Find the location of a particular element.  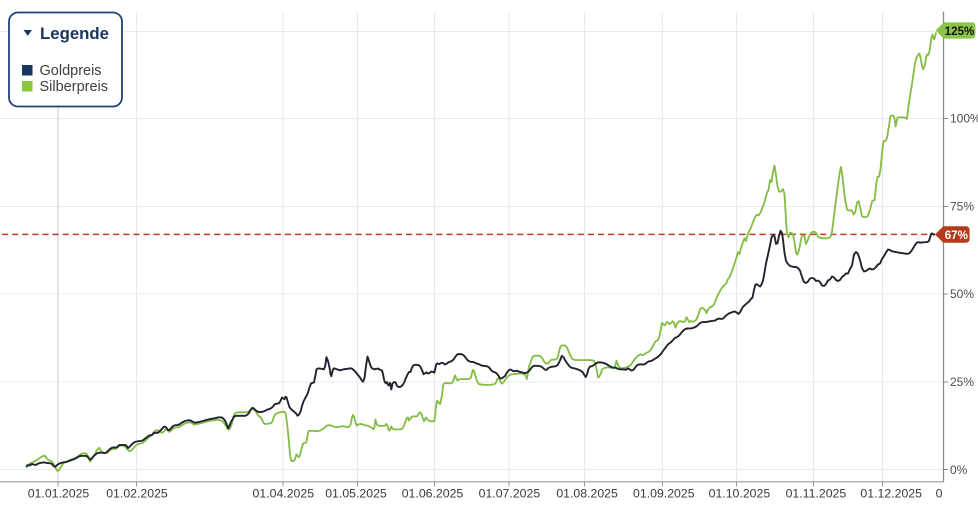

svg-text: 25% is located at coordinates (962, 382).